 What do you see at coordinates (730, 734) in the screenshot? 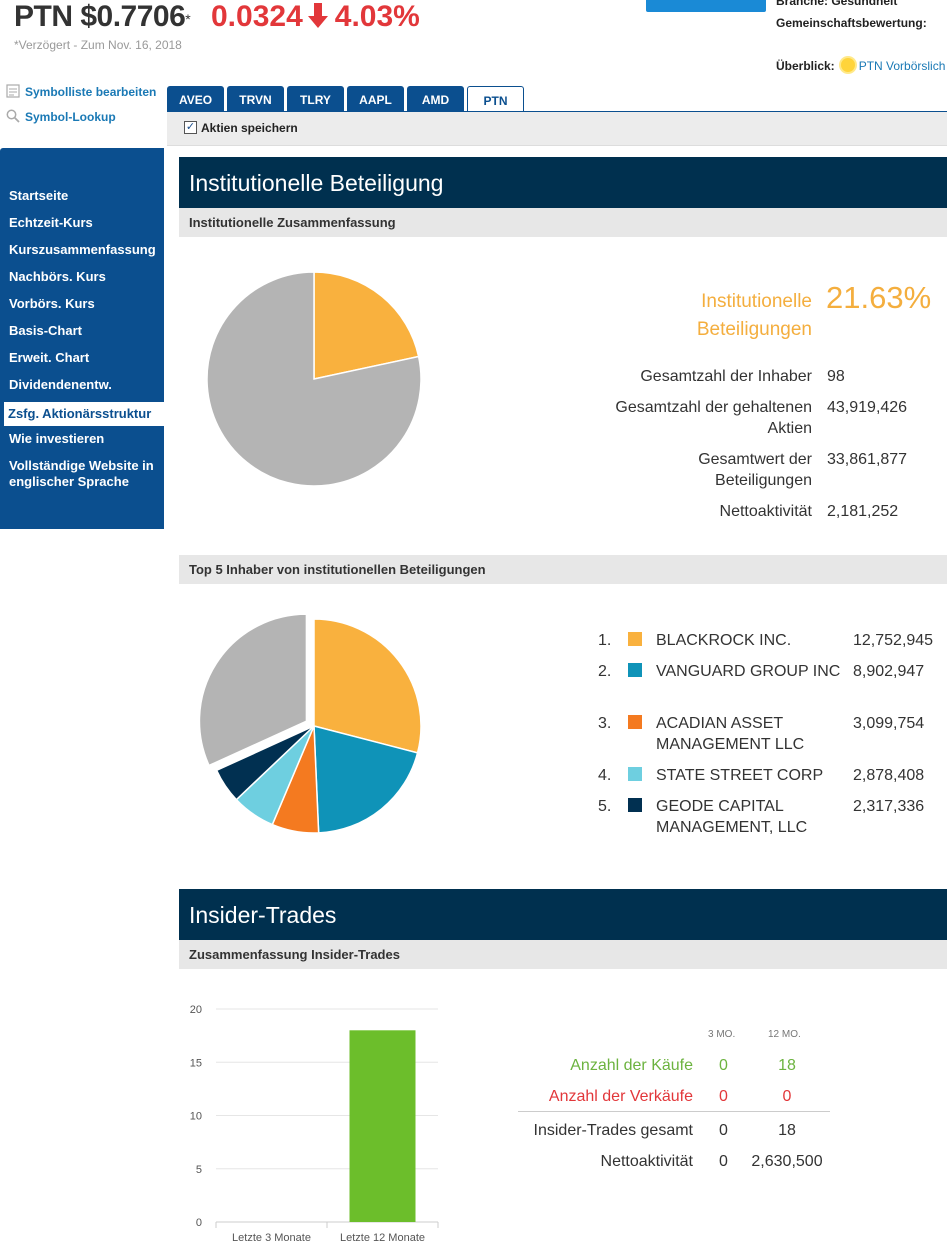
I see `holder-name: ACADIAN ASSET MANAGEMENT LLC` at bounding box center [730, 734].